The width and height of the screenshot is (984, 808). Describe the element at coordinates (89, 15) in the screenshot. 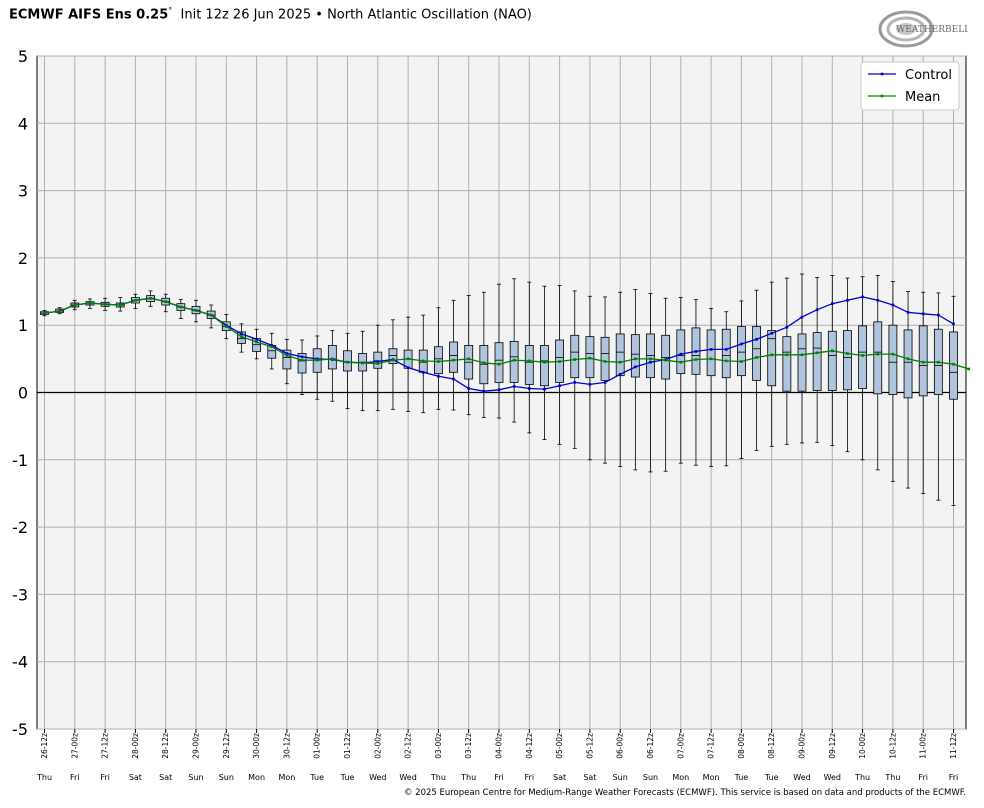

I see `title-model: ECMWF AIFS Ens 0.25` at that location.